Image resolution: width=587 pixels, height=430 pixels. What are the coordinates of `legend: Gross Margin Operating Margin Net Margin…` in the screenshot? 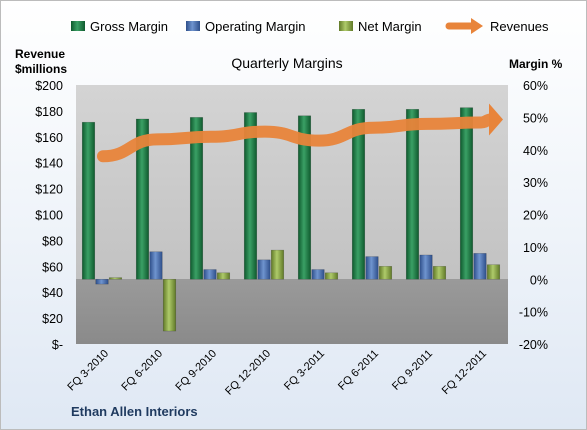 It's located at (310, 26).